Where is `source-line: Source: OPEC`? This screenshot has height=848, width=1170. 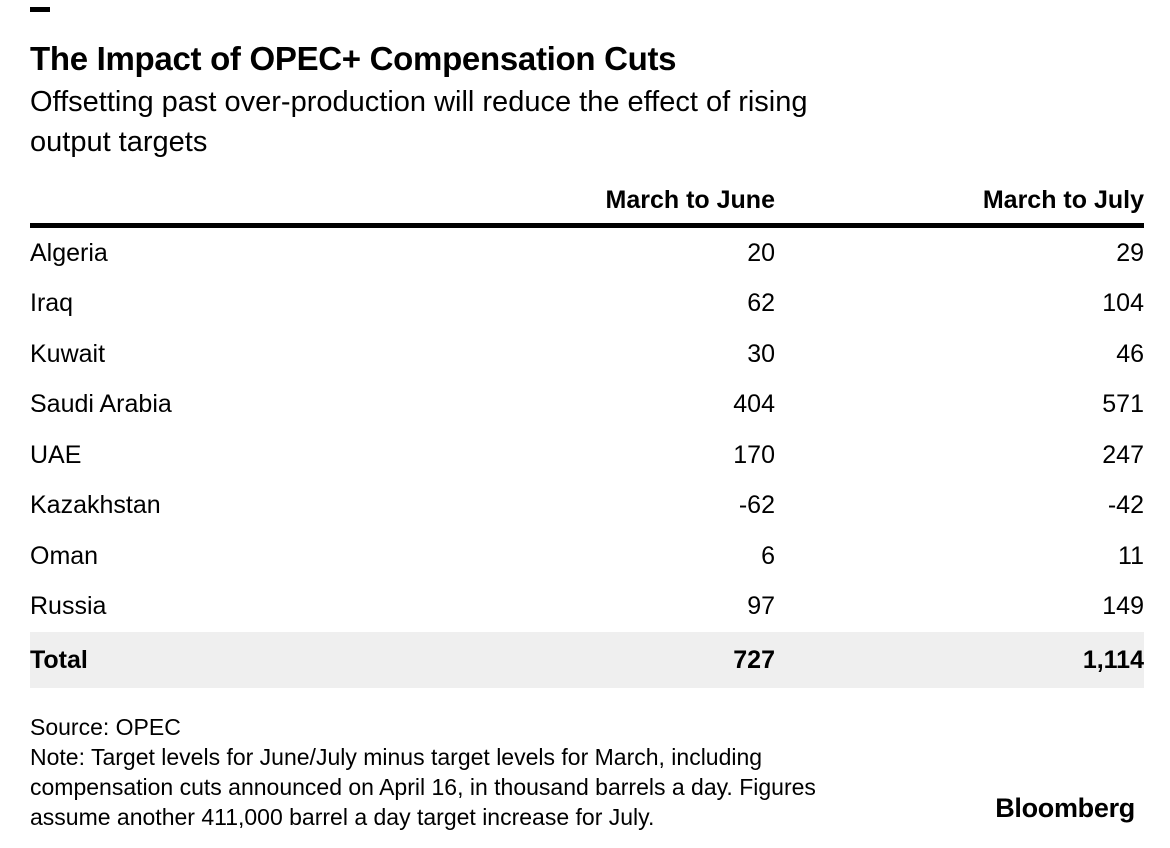 source-line: Source: OPEC is located at coordinates (105, 727).